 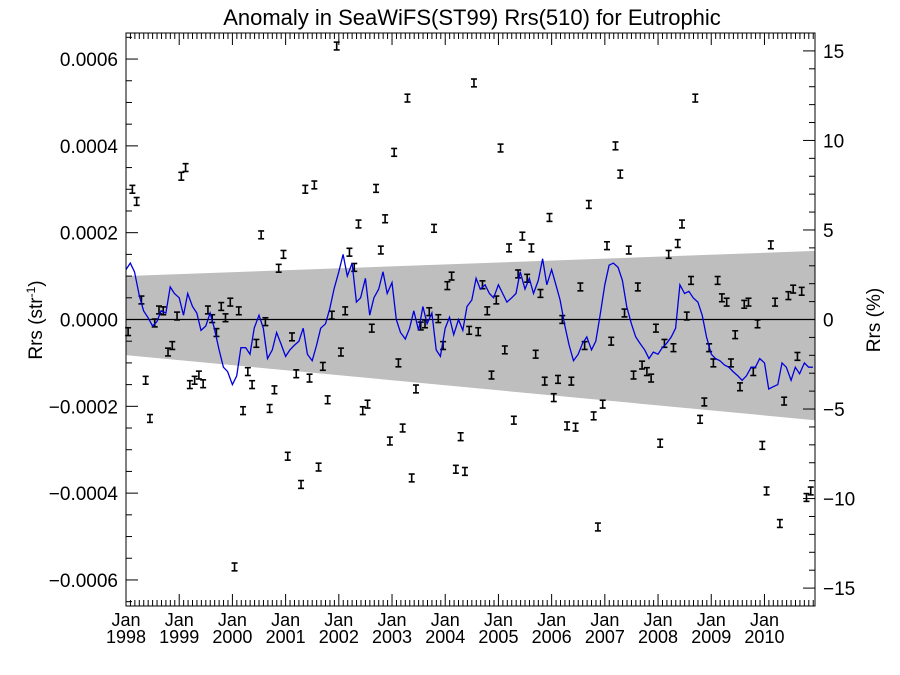 What do you see at coordinates (232, 637) in the screenshot?
I see `x-tick-label-year: 2000` at bounding box center [232, 637].